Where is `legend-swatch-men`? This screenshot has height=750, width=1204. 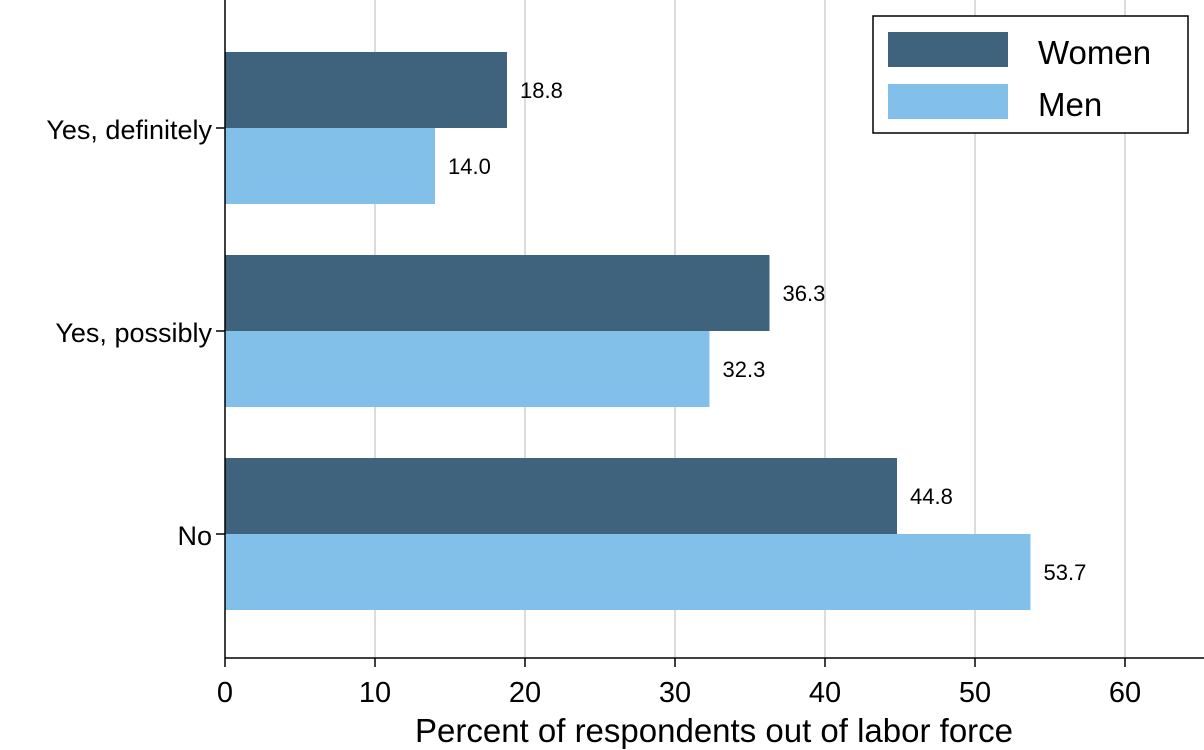 legend-swatch-men is located at coordinates (948, 101).